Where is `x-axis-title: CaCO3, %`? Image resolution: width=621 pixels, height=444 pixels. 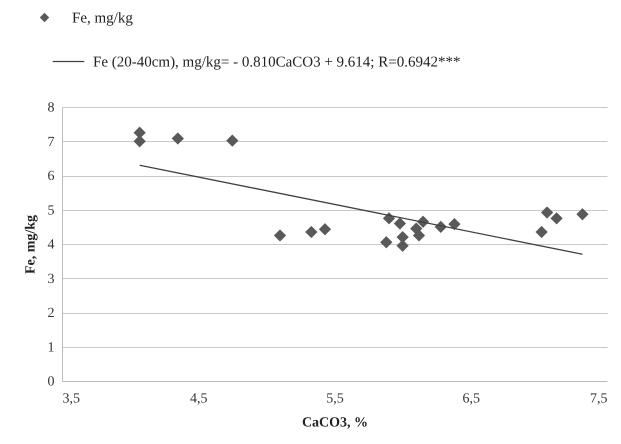 x-axis-title: CaCO3, % is located at coordinates (335, 423).